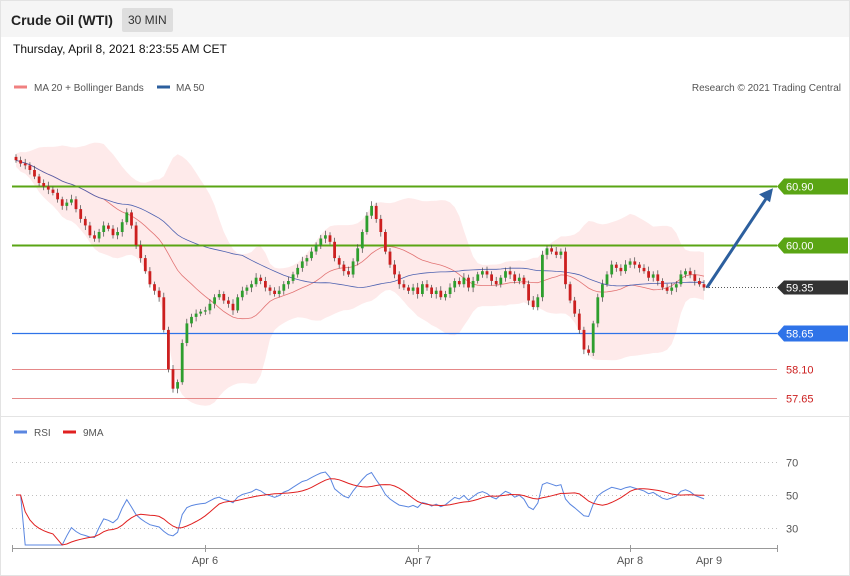 This screenshot has height=576, width=850. What do you see at coordinates (766, 195) in the screenshot?
I see `forecast-arrow-head` at bounding box center [766, 195].